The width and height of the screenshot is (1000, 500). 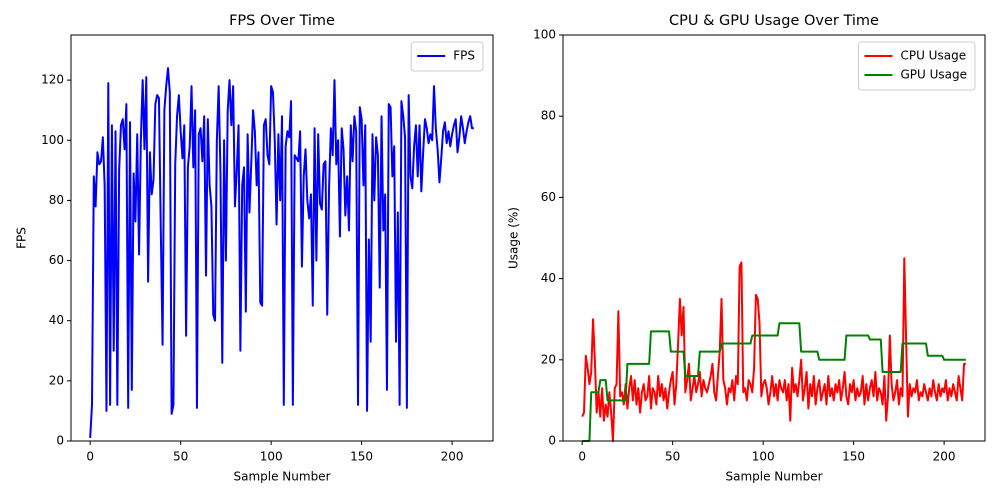 What do you see at coordinates (933, 75) in the screenshot?
I see `legend-label: GPU Usage` at bounding box center [933, 75].